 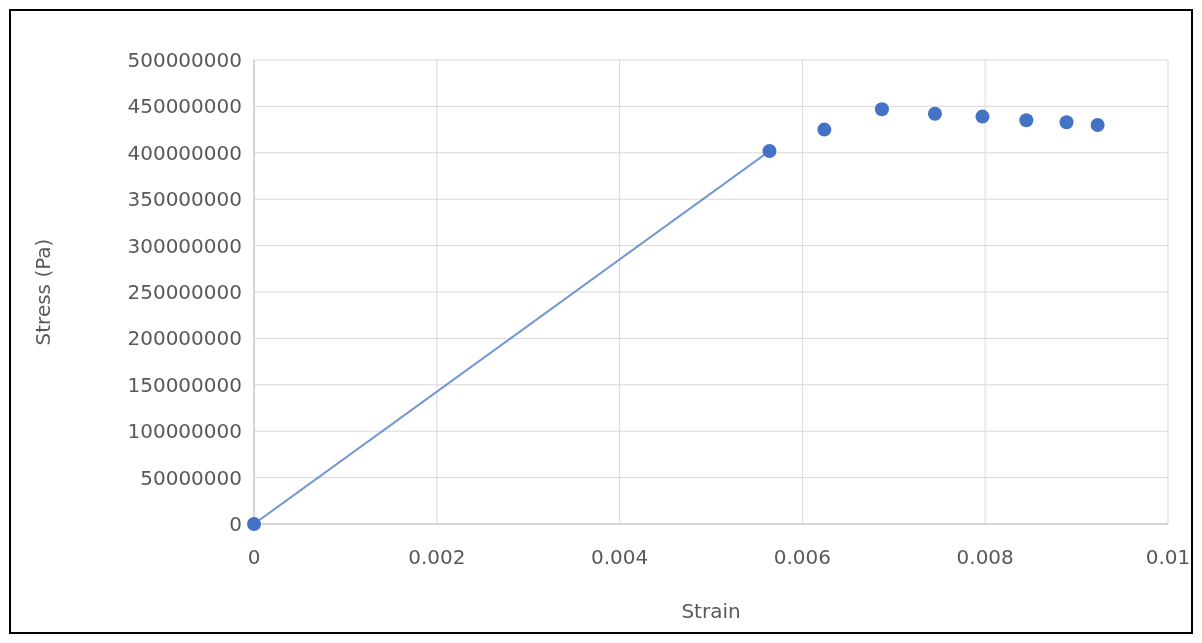 What do you see at coordinates (985, 557) in the screenshot?
I see `x-tick-label: 0.008` at bounding box center [985, 557].